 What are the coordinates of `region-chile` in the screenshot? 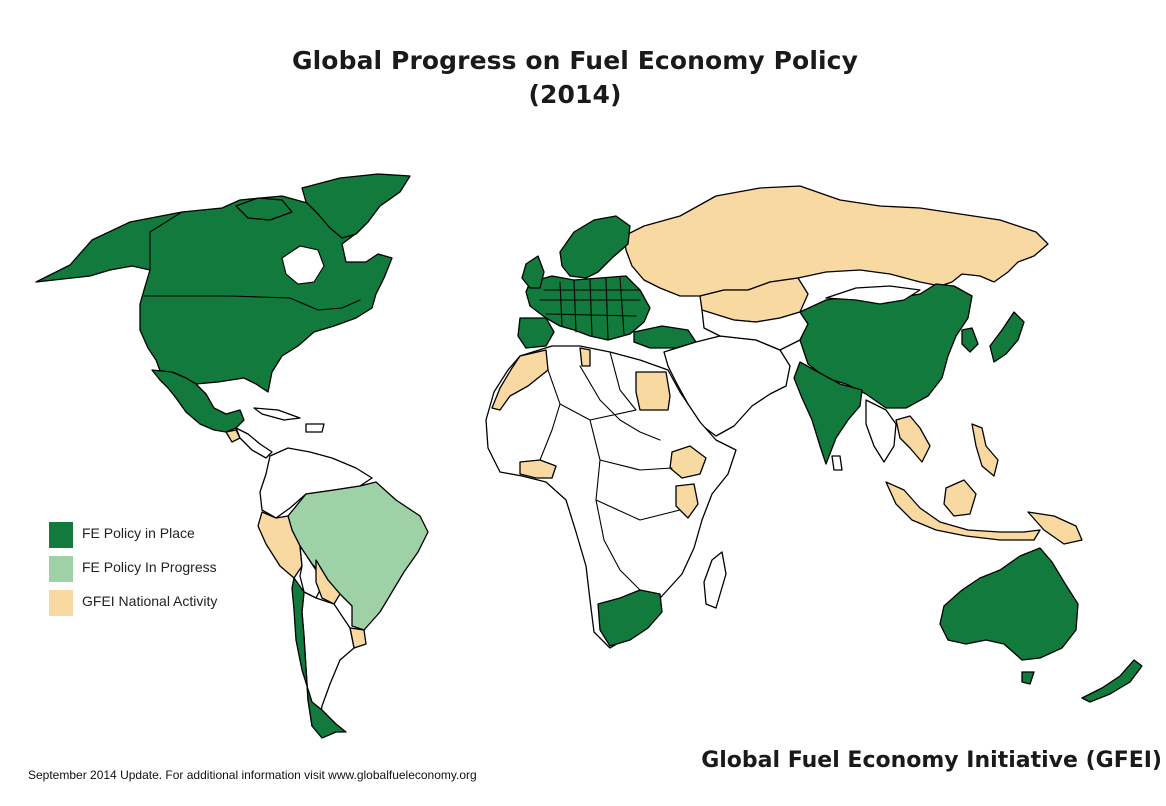 It's located at (319, 658).